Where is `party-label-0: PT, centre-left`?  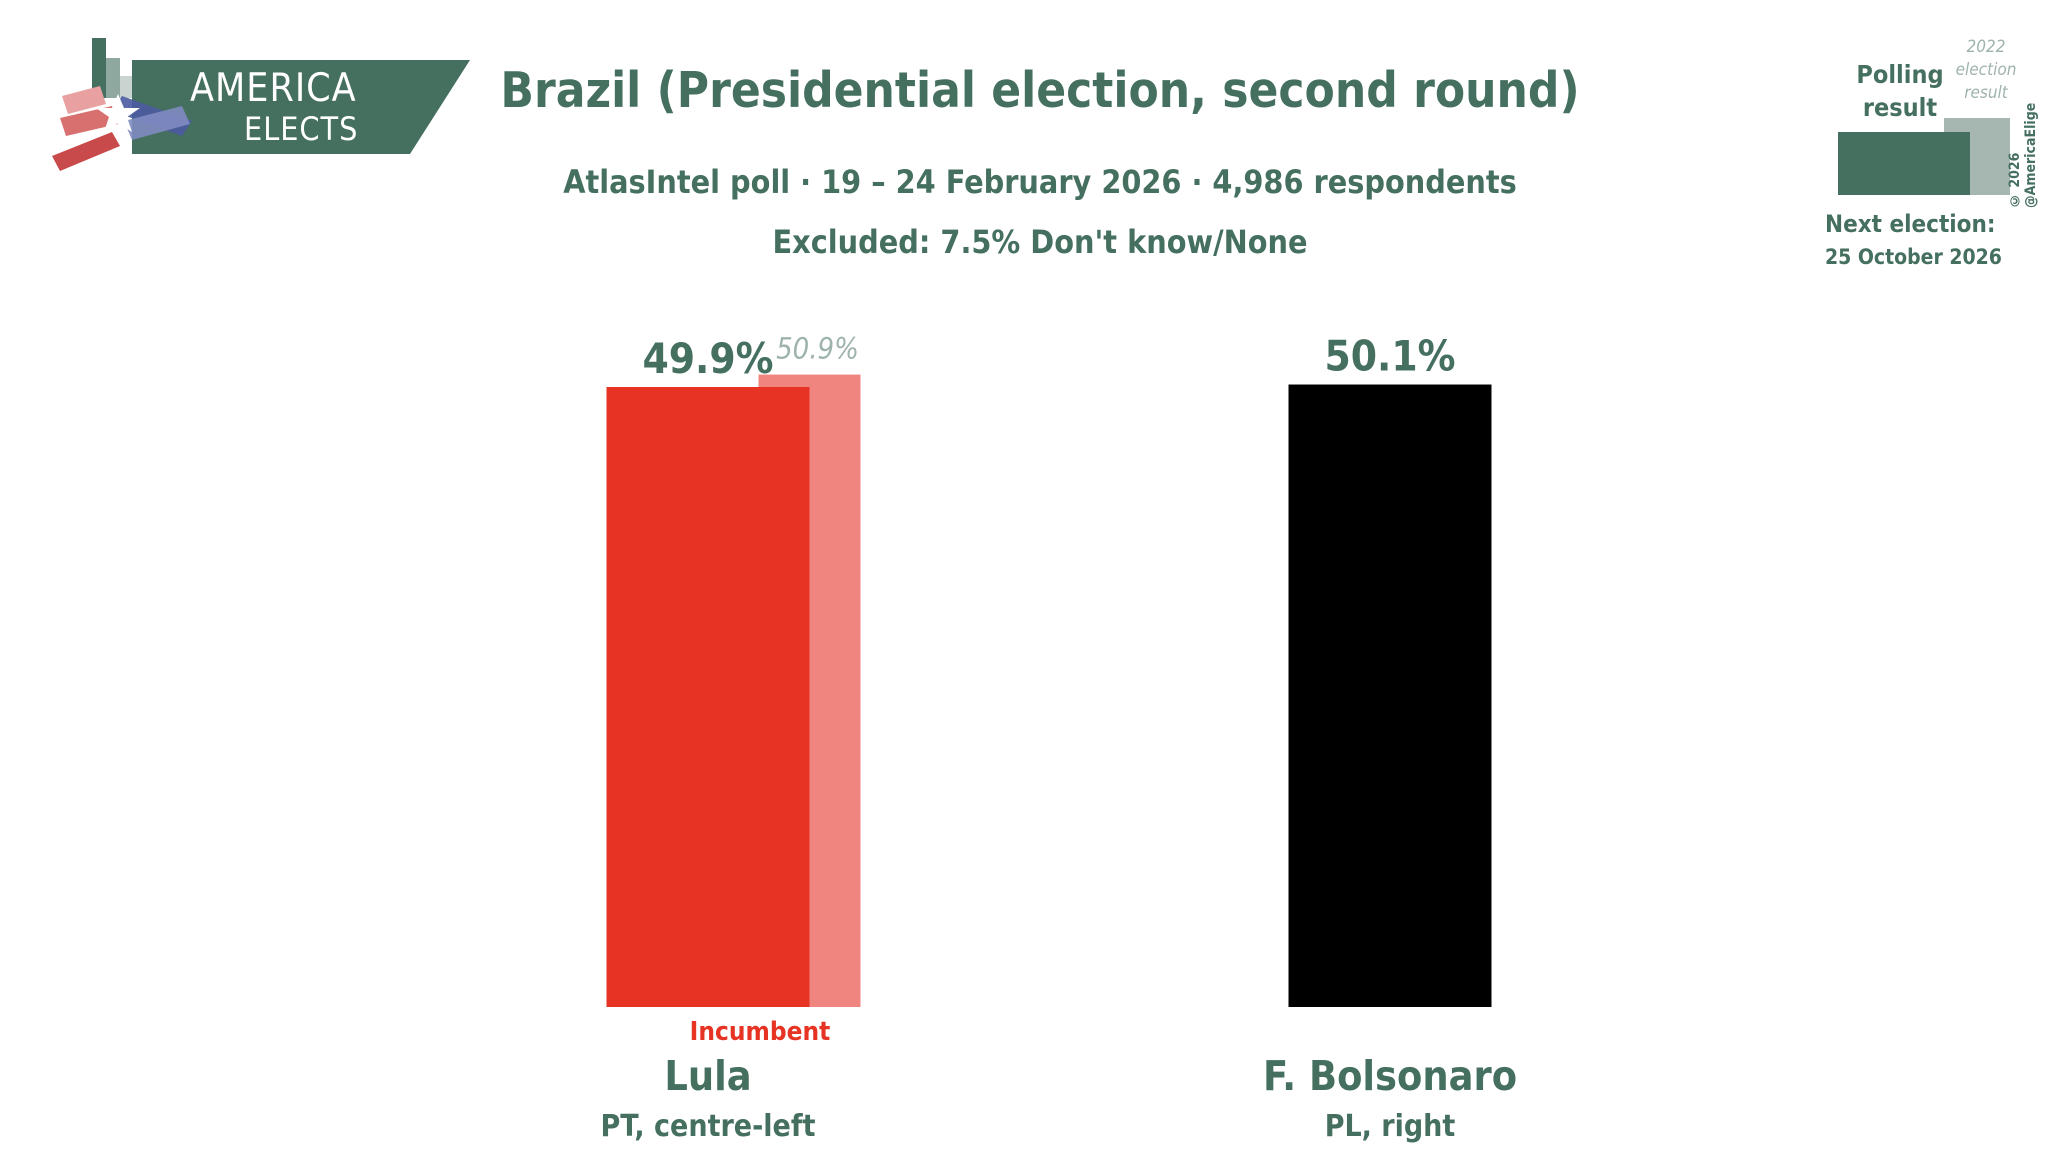 party-label-0: PT, centre-left is located at coordinates (707, 1126).